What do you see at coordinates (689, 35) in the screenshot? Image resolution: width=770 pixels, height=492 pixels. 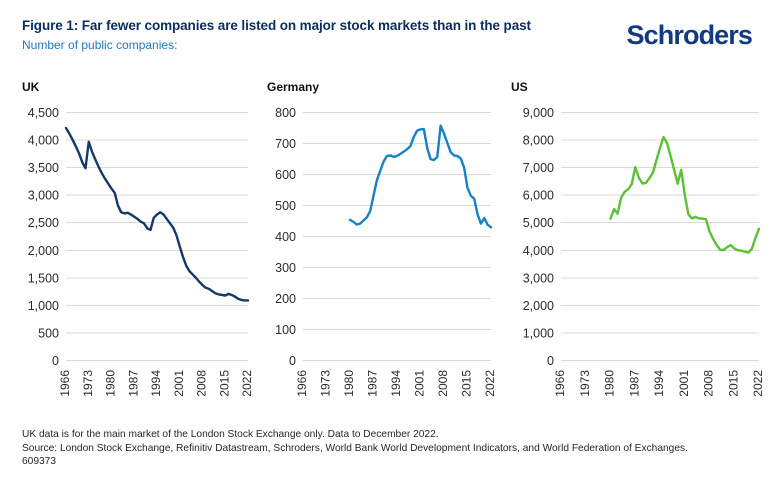 I see `schroders-logo: Schroders` at bounding box center [689, 35].